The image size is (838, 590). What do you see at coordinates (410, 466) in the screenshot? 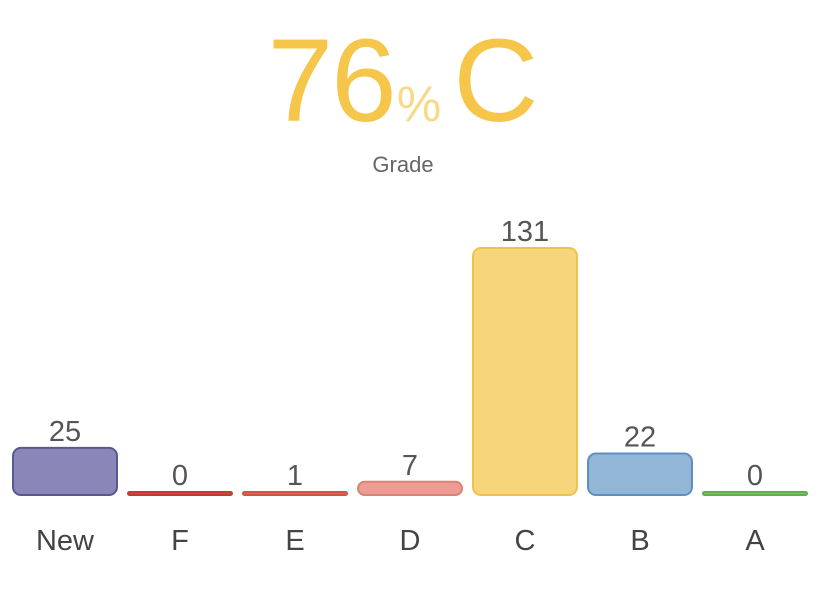
I see `value-label-d: 7` at bounding box center [410, 466].